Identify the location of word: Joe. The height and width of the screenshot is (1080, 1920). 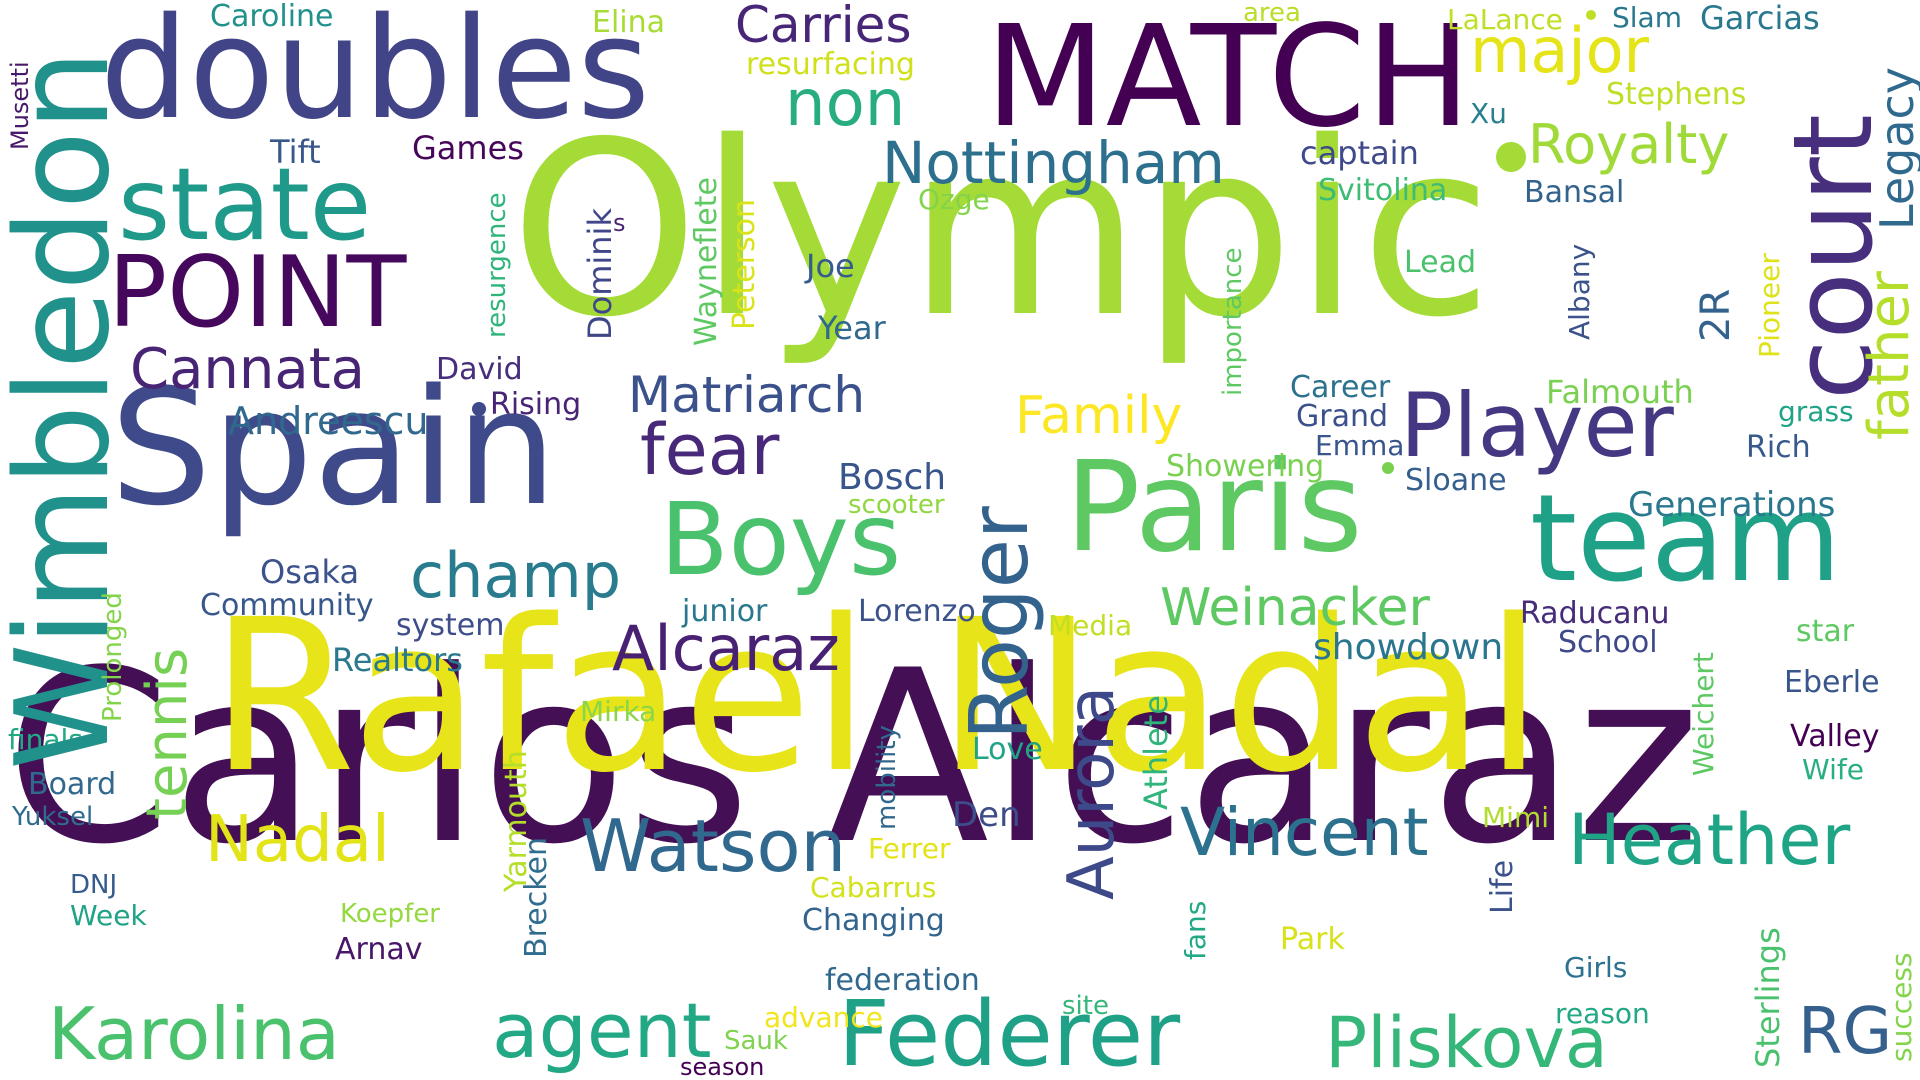
(830, 266).